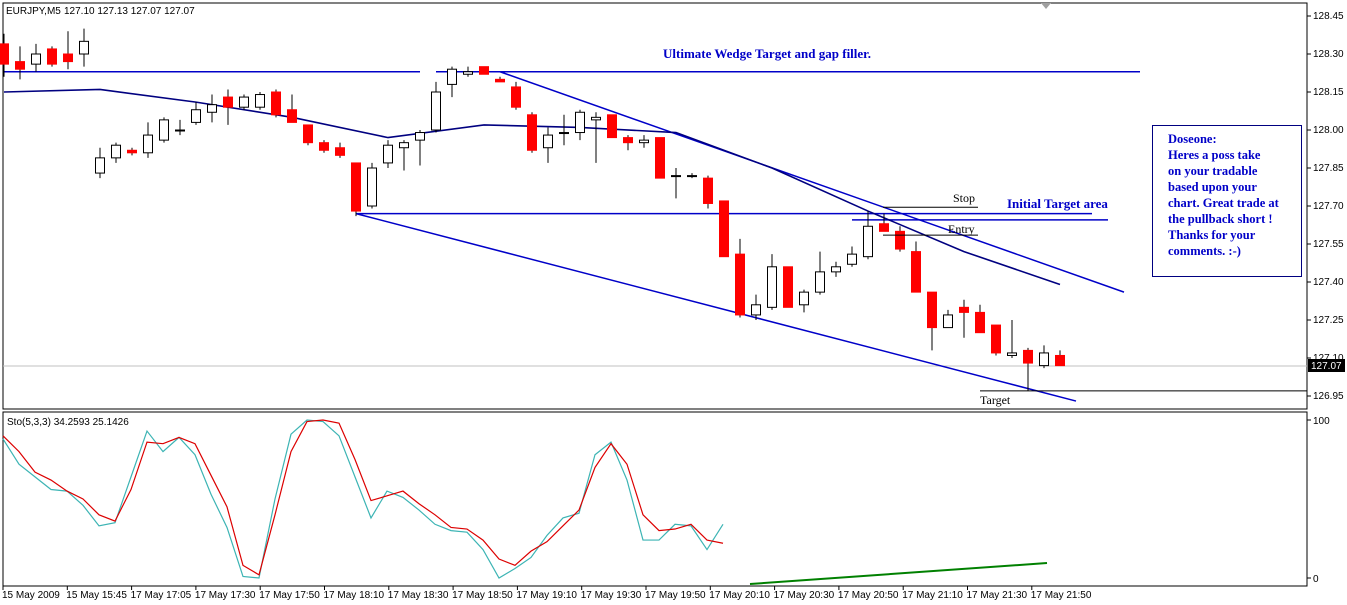  What do you see at coordinates (1318, 500) in the screenshot?
I see `stochastic-axis: 100 0` at bounding box center [1318, 500].